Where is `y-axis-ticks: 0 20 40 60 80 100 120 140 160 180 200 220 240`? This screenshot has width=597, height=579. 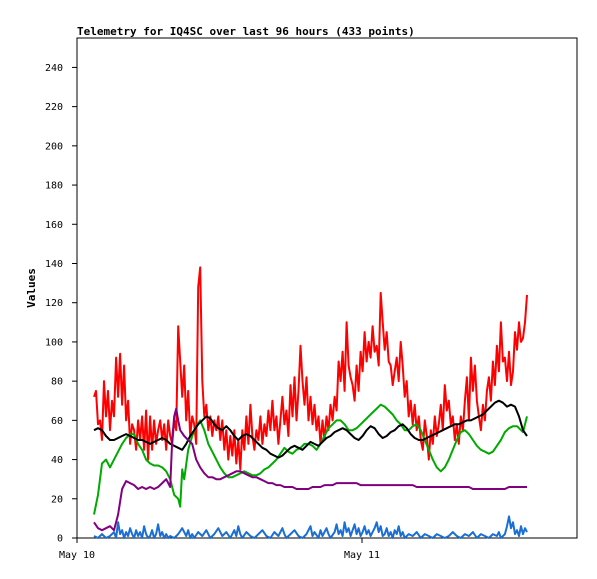 y-axis-ticks: 0 20 40 60 80 100 120 140 160 180 200 220 240 is located at coordinates (61, 304).